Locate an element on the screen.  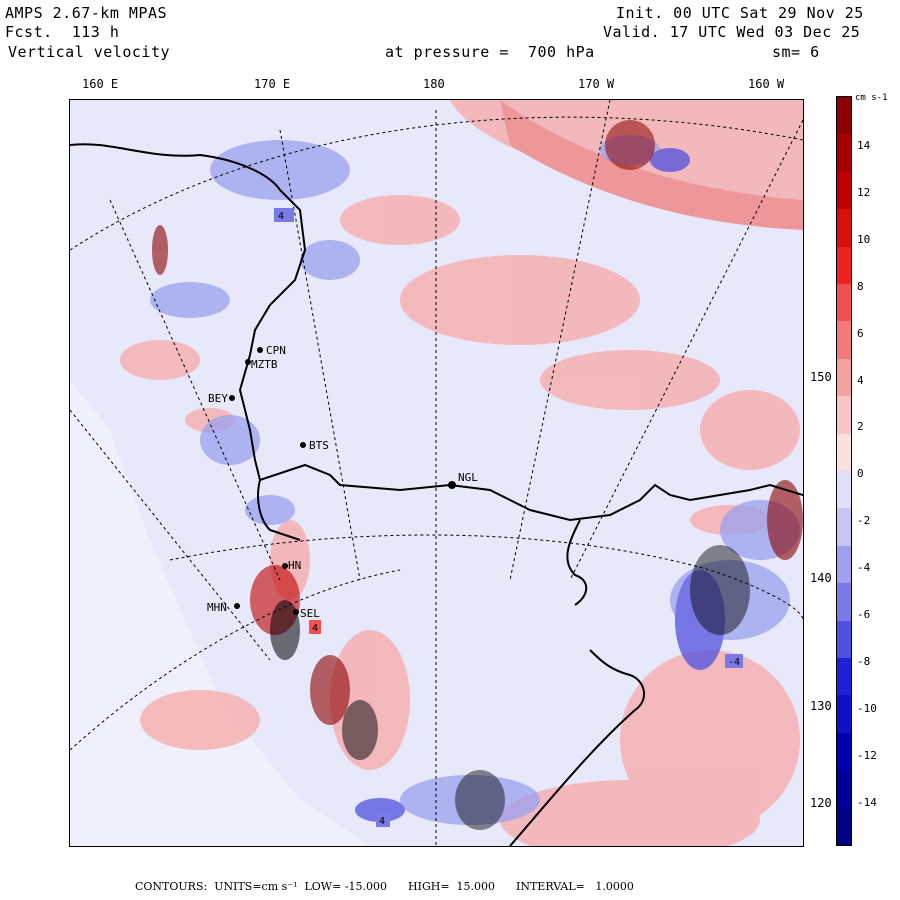
colorbar-tick-label: -12 is located at coordinates (867, 755).